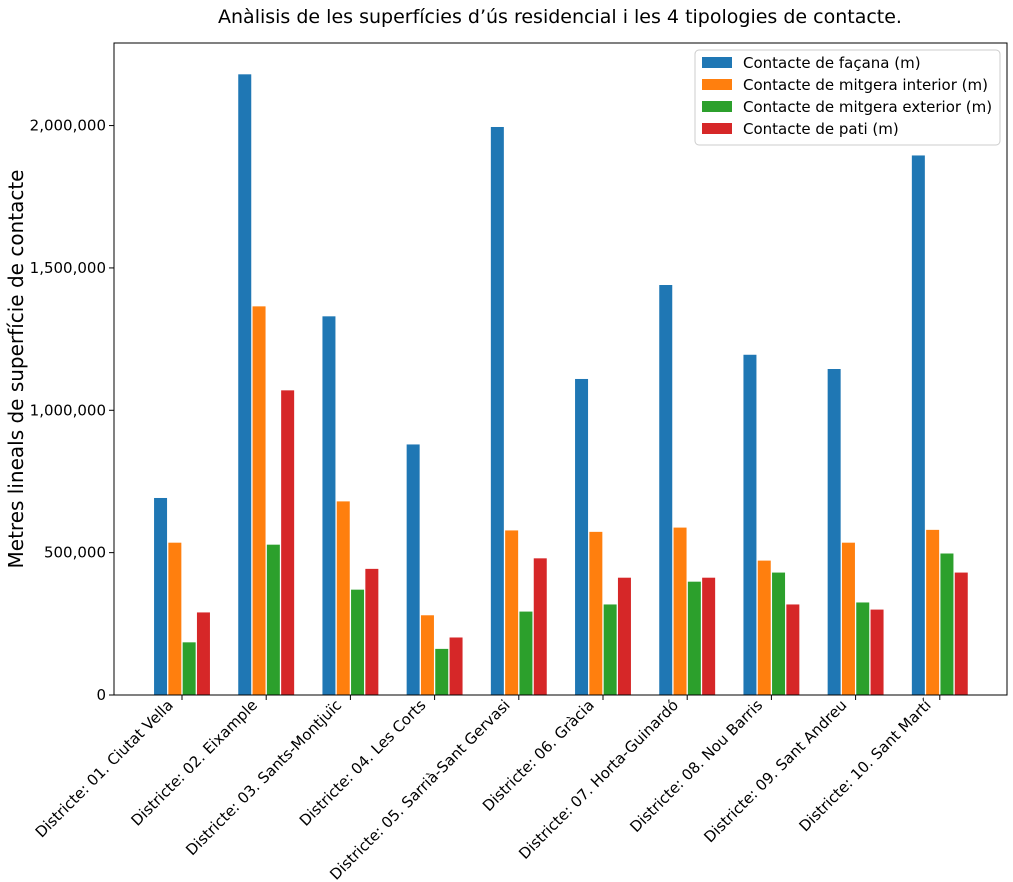 The image size is (1013, 882). I want to click on y-tick-label: 1,500,000, so click(68, 268).